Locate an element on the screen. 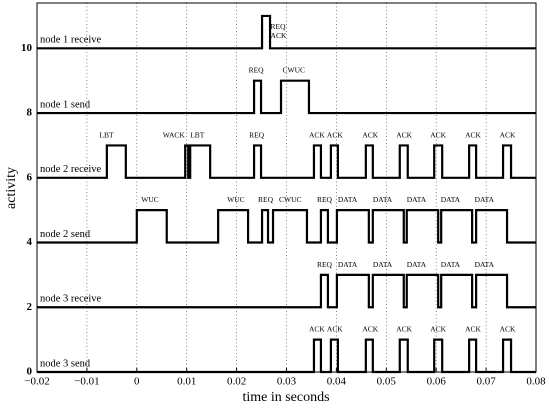 The height and width of the screenshot is (408, 550). x-tick-label: 0.04 is located at coordinates (337, 382).